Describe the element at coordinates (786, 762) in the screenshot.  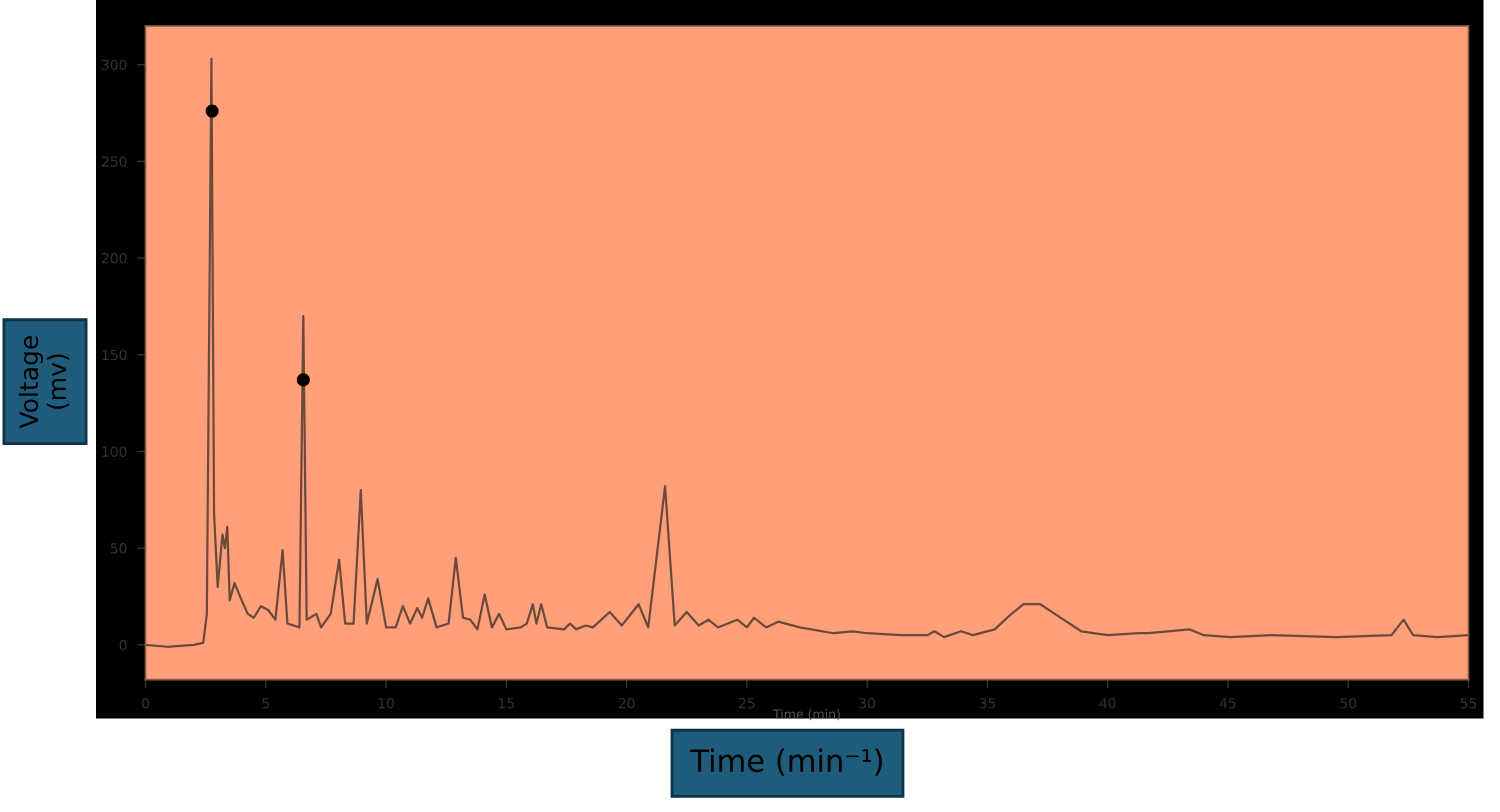
I see `x-axis-title: Time (min⁻¹)` at that location.